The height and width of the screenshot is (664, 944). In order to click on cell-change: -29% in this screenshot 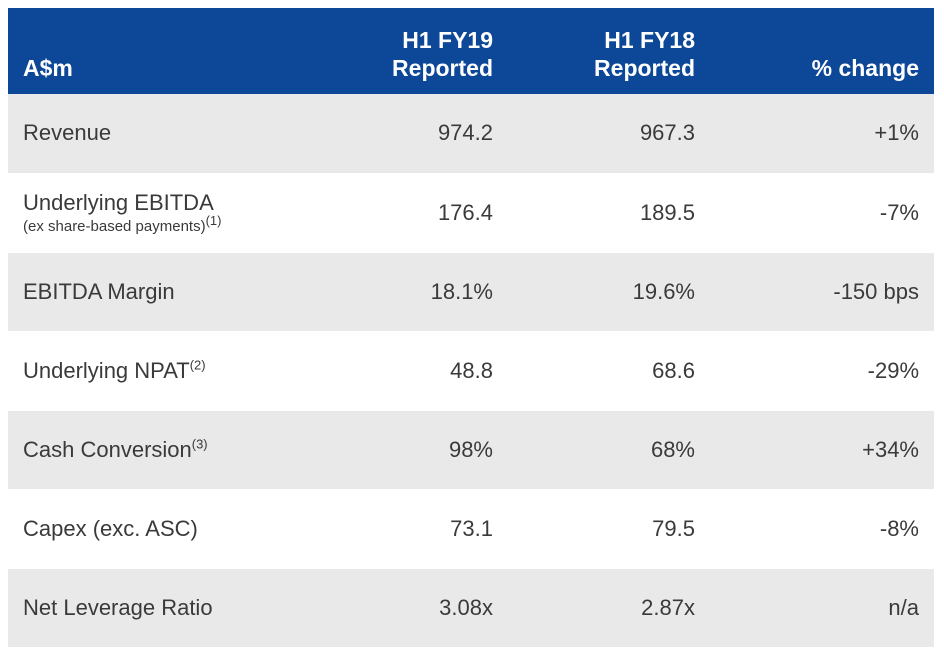, I will do `click(822, 371)`.